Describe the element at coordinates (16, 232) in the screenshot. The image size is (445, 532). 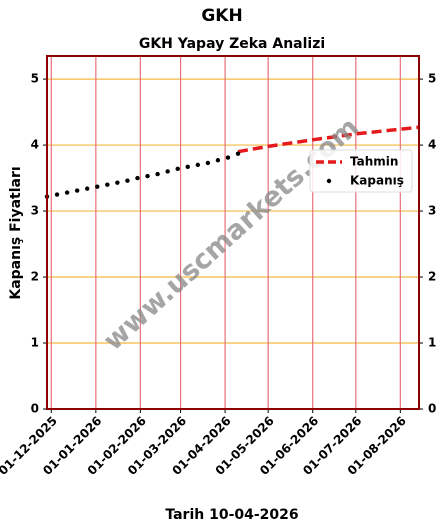
I see `y-axis-label: Kapanış Fiyatları` at that location.